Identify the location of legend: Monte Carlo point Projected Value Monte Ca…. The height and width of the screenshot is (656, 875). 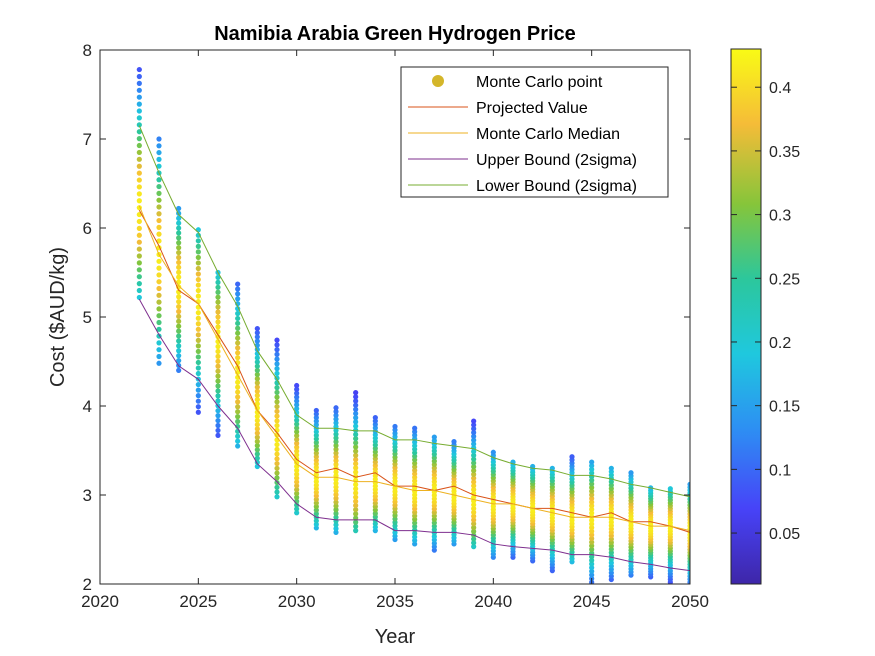
(534, 132).